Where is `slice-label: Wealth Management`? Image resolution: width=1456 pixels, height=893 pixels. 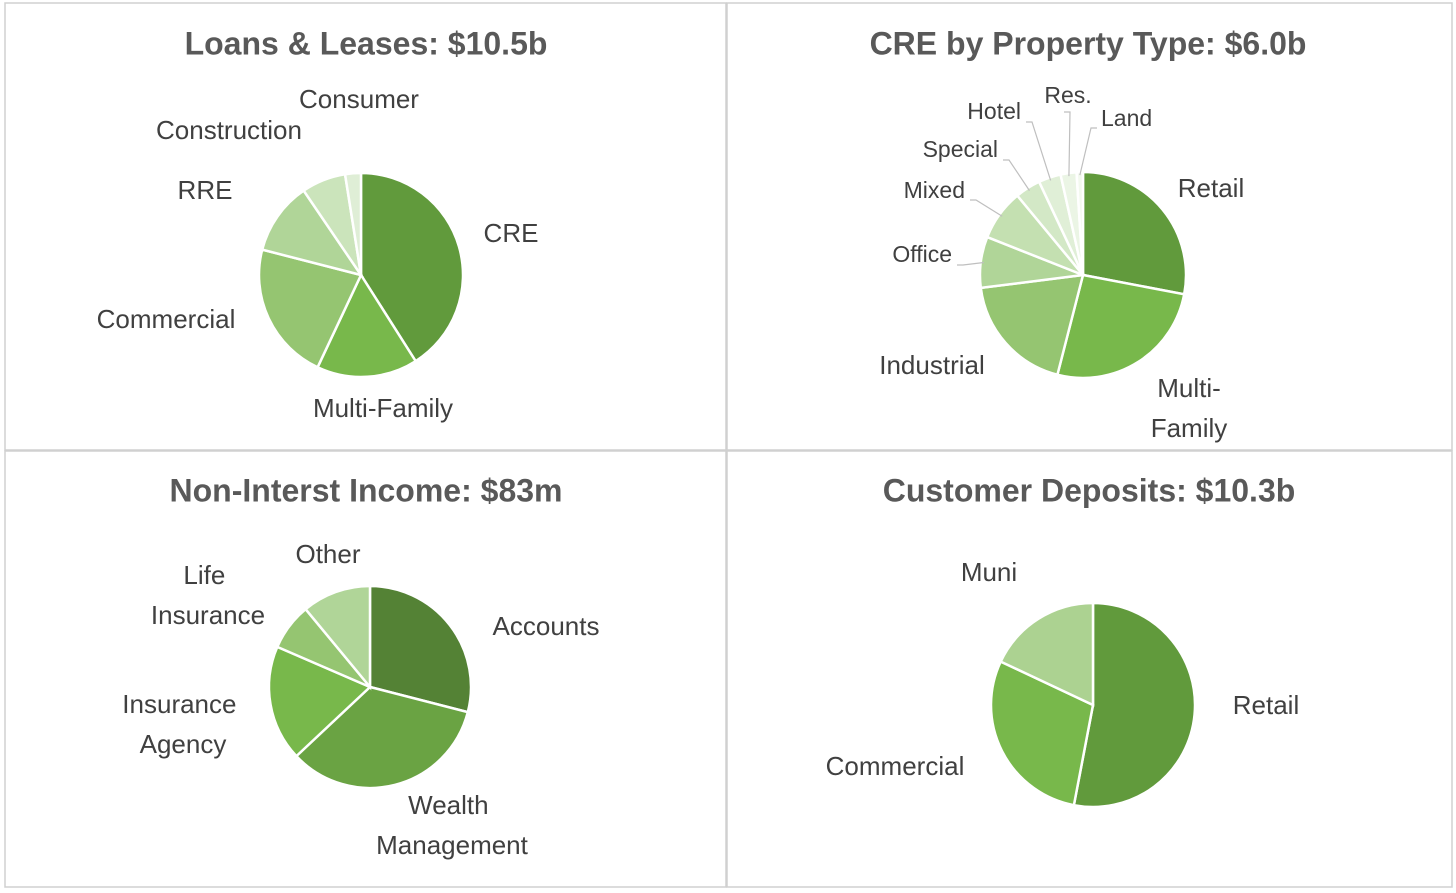 slice-label: Wealth Management is located at coordinates (452, 825).